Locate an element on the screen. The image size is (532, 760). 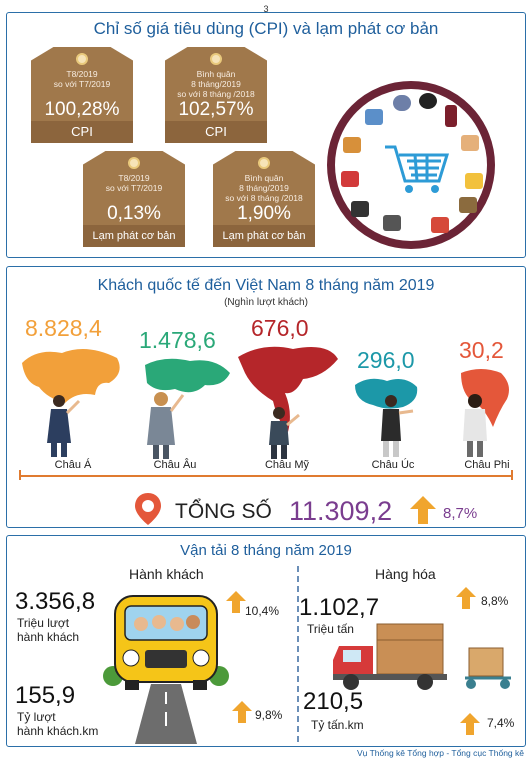
cargo-volume-value: 1.102,7 is located at coordinates (339, 607).